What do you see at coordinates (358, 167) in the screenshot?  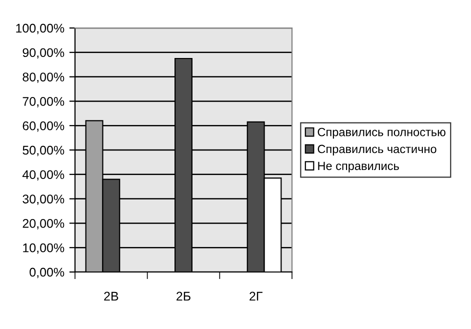 I see `legend-label: Не справились` at bounding box center [358, 167].